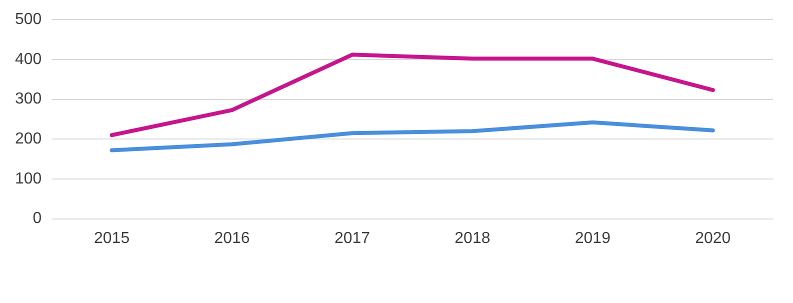 Image resolution: width=793 pixels, height=303 pixels. I want to click on y-tick-label: 100, so click(28, 179).